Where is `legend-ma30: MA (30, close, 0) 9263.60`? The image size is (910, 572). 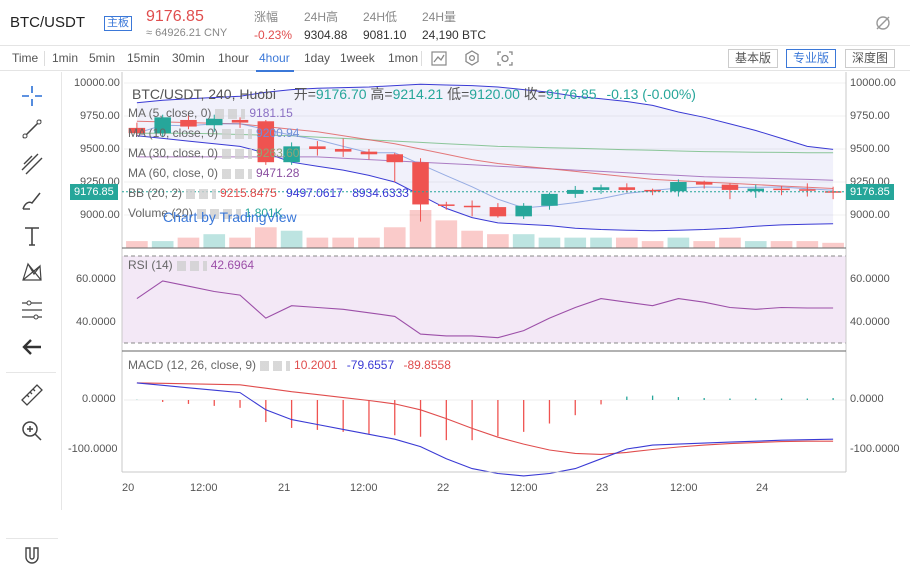
legend-ma30: MA (30, close, 0) 9263.60 is located at coordinates (214, 153).